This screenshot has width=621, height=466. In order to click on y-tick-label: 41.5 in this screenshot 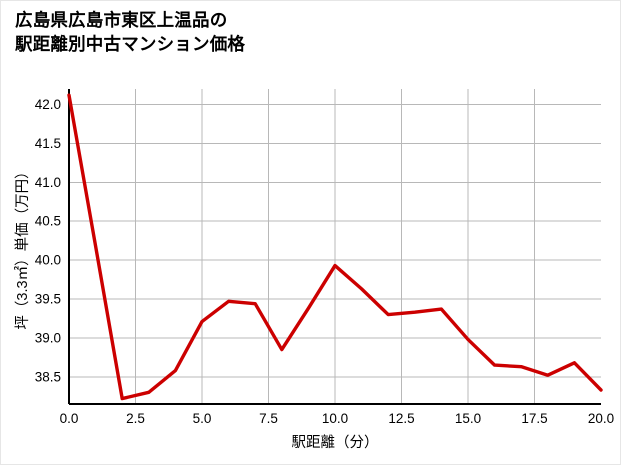, I will do `click(48, 143)`.